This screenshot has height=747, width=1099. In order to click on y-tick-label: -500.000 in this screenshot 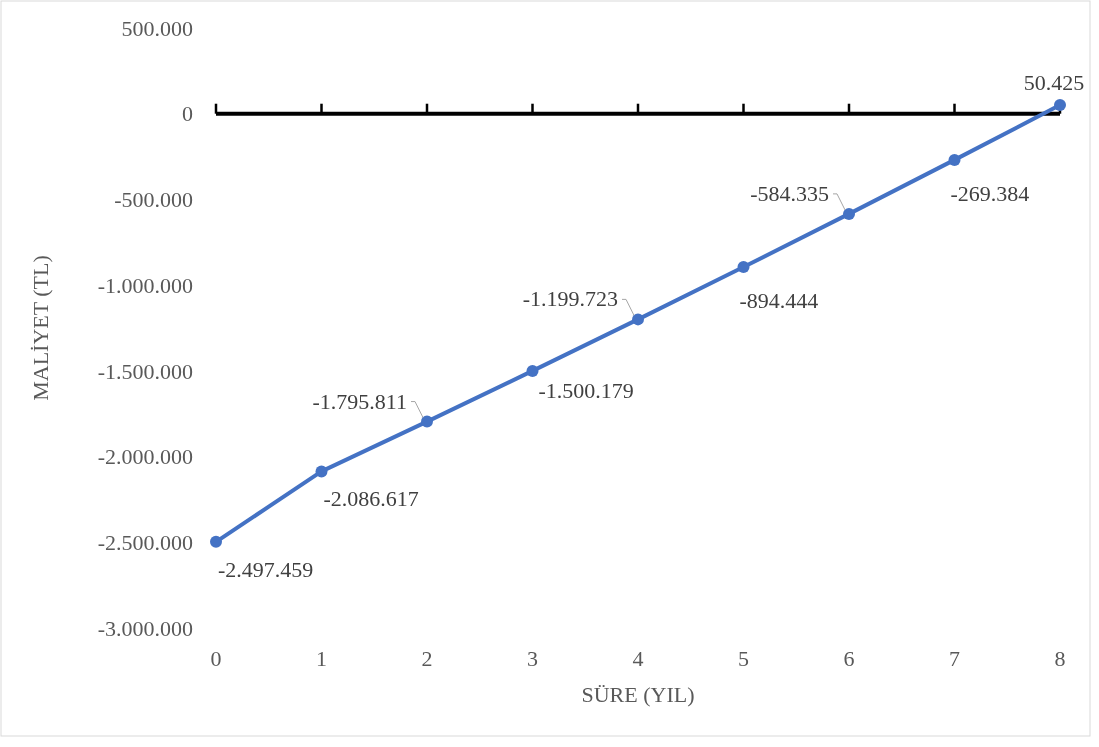, I will do `click(153, 200)`.